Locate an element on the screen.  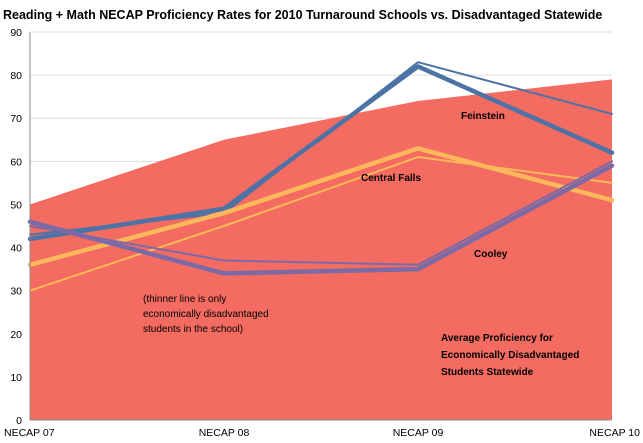
y-tick-70: 70 is located at coordinates (16, 119).